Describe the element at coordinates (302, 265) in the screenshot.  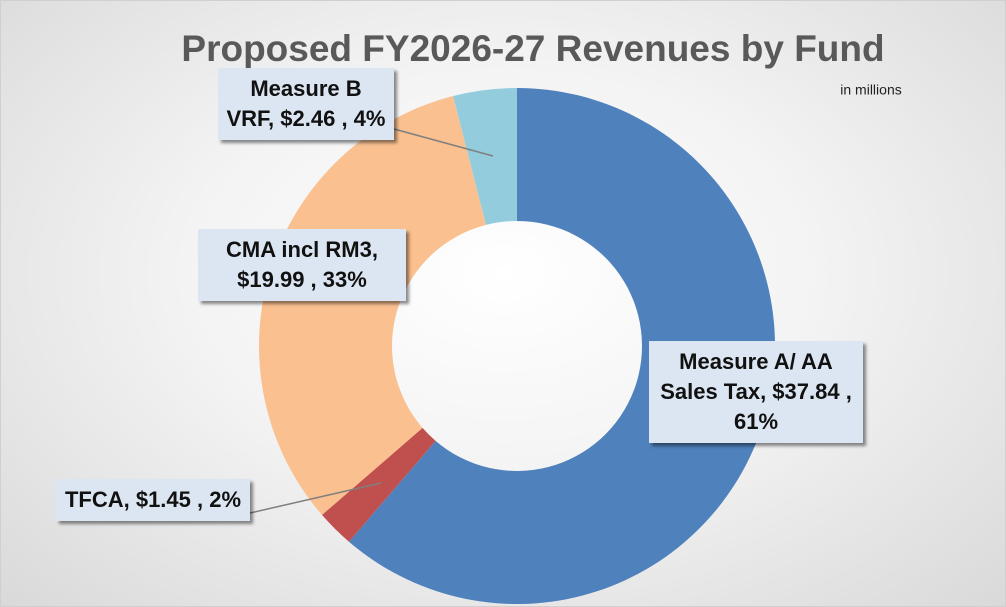
I see `data-label: CMA incl RM3, $19.99 , 33%` at that location.